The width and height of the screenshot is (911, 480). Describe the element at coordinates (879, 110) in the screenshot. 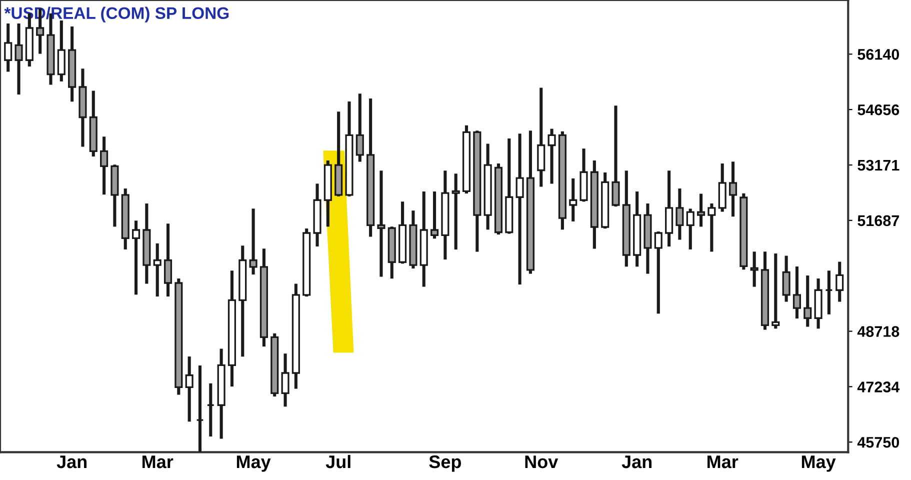

I see `y-tick-label: 54656` at that location.